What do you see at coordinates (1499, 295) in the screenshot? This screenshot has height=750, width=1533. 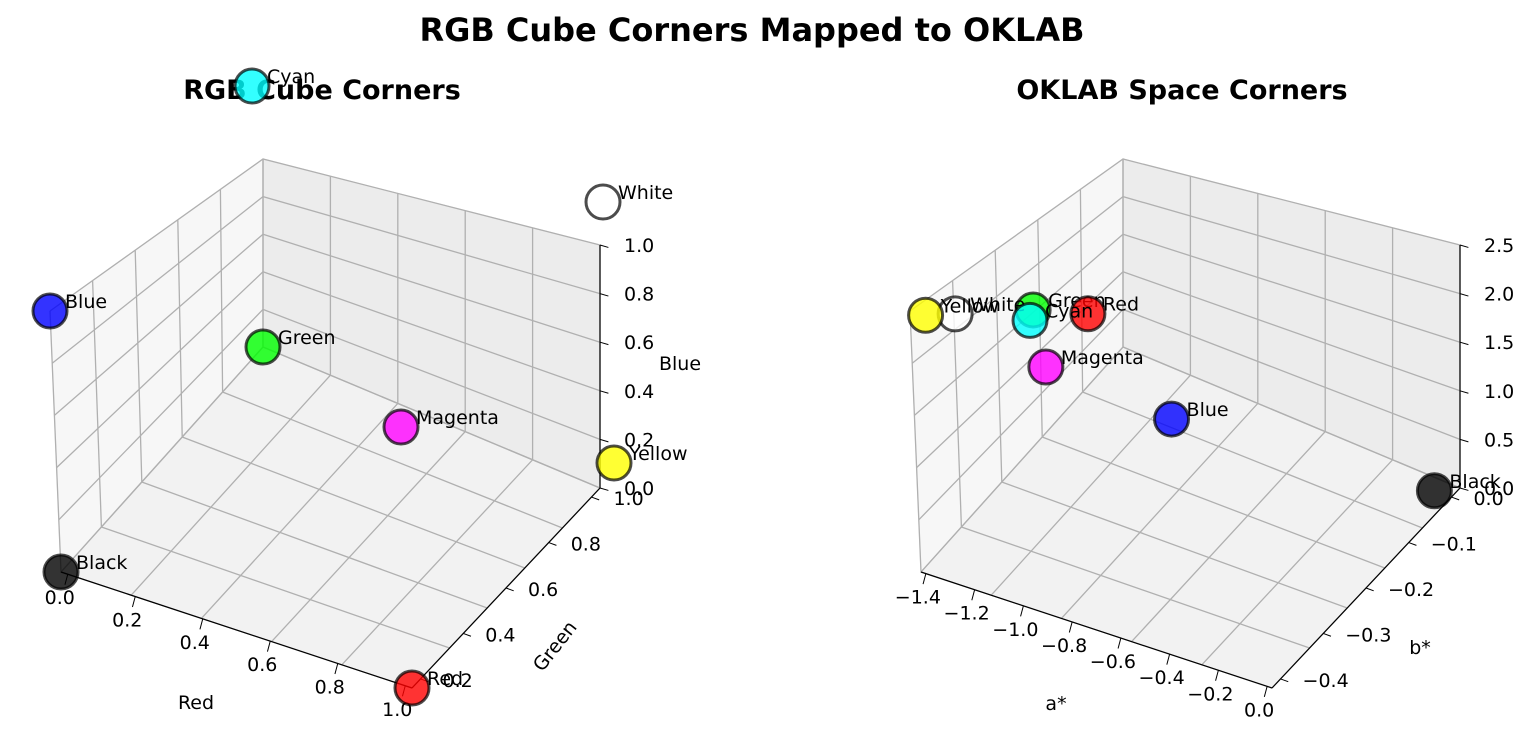 I see `z-tick-label: 2.0` at bounding box center [1499, 295].